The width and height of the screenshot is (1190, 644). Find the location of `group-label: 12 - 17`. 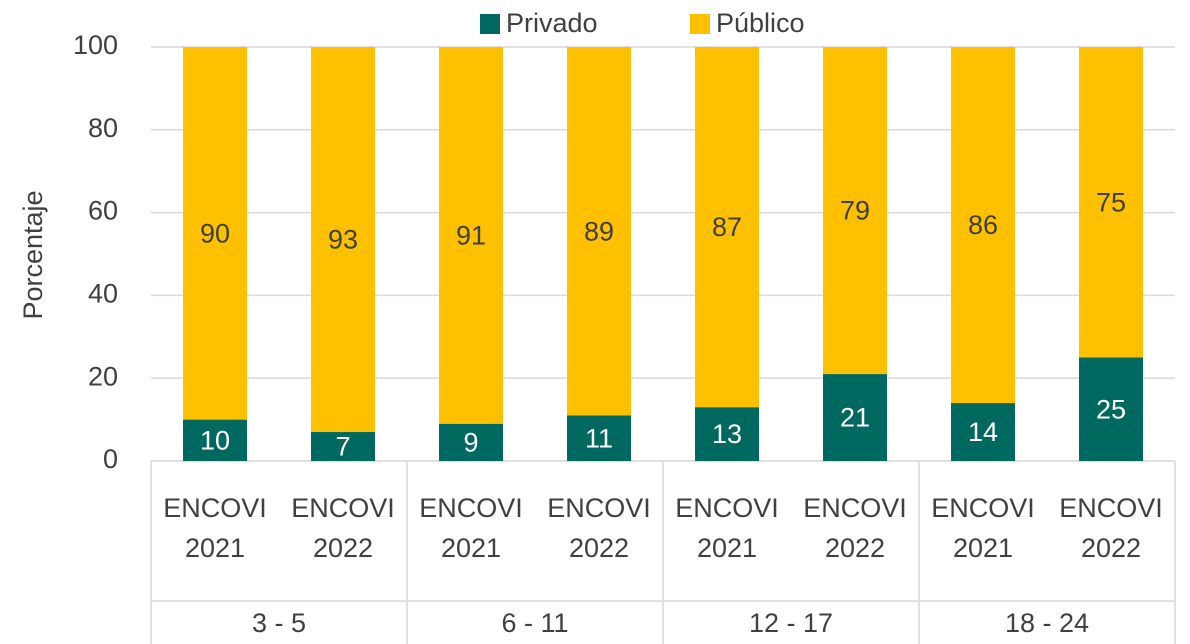

group-label: 12 - 17 is located at coordinates (791, 623).